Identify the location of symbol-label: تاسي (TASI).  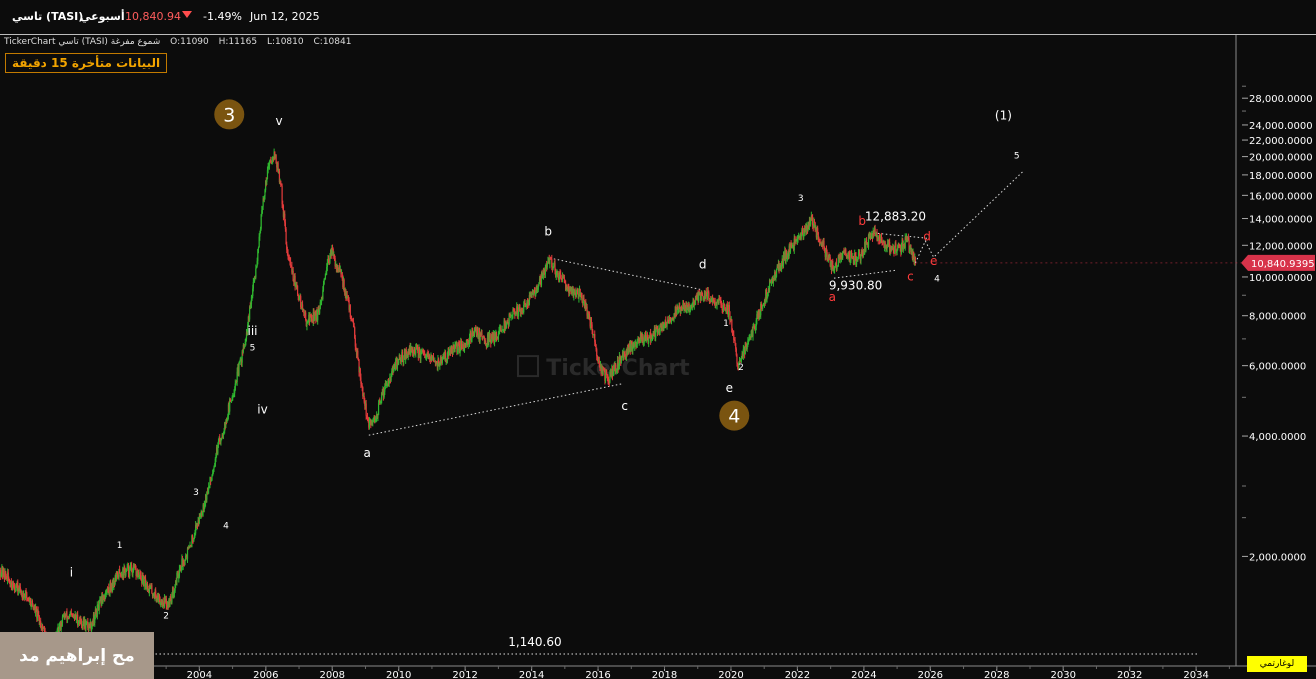
(48, 16).